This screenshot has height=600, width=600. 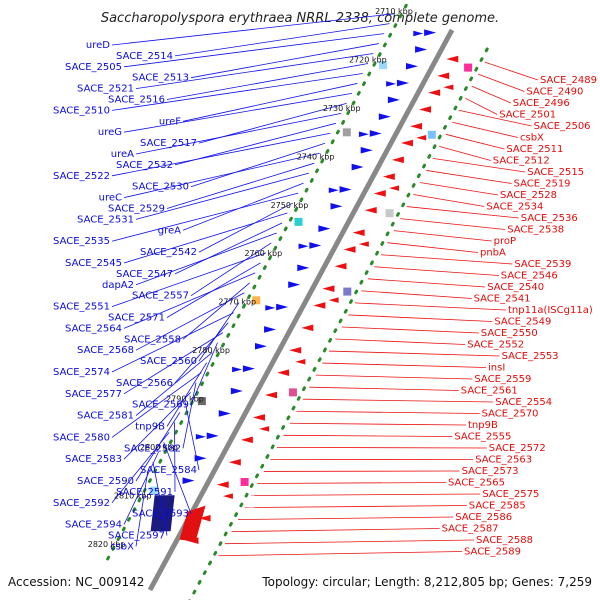 What do you see at coordinates (105, 350) in the screenshot?
I see `left-gene-label: SACE_2568` at bounding box center [105, 350].